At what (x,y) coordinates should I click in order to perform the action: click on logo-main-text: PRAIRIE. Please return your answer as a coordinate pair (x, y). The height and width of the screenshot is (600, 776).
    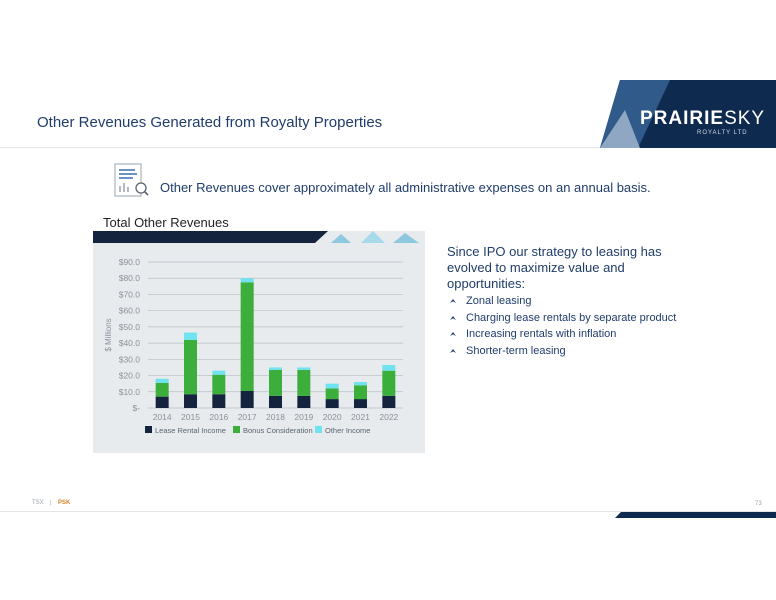
    Looking at the image, I should click on (682, 118).